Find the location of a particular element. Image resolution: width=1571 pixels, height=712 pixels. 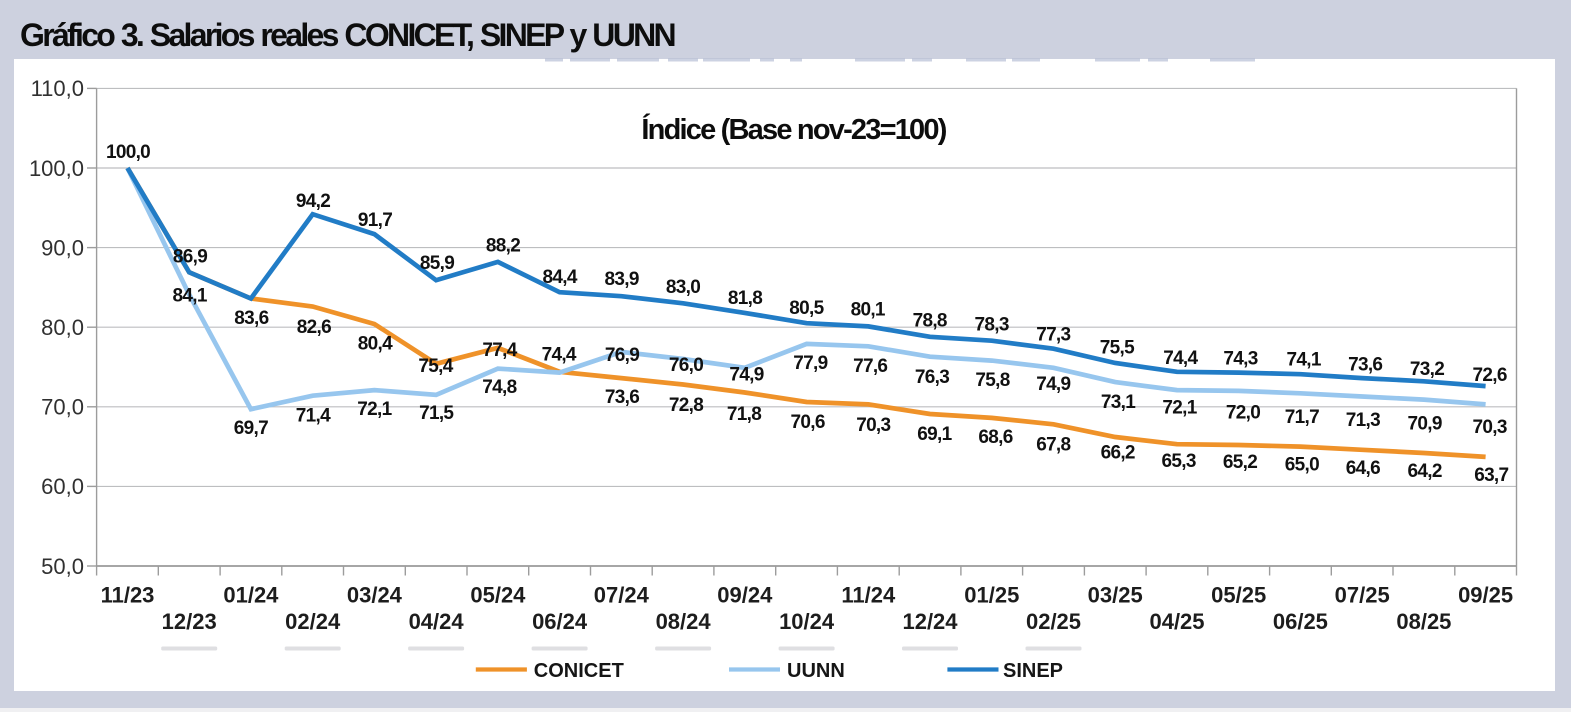

svg-text: 50,0 is located at coordinates (62, 566).